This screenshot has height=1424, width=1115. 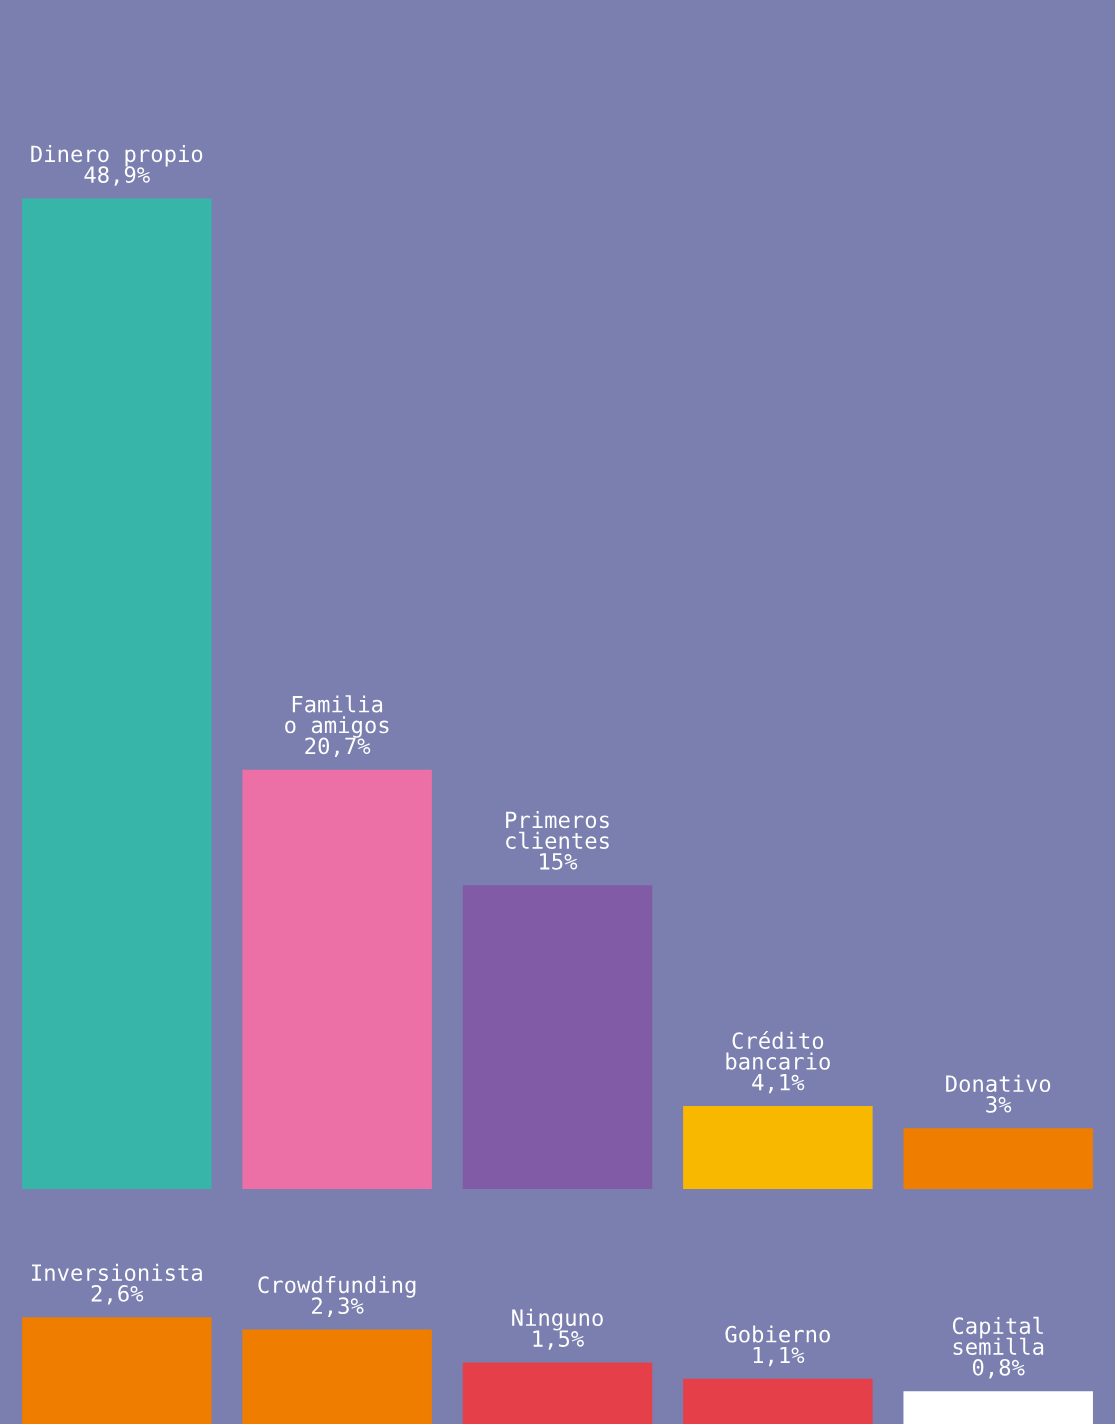 What do you see at coordinates (998, 1335) in the screenshot?
I see `category-label: Capital semilla` at bounding box center [998, 1335].